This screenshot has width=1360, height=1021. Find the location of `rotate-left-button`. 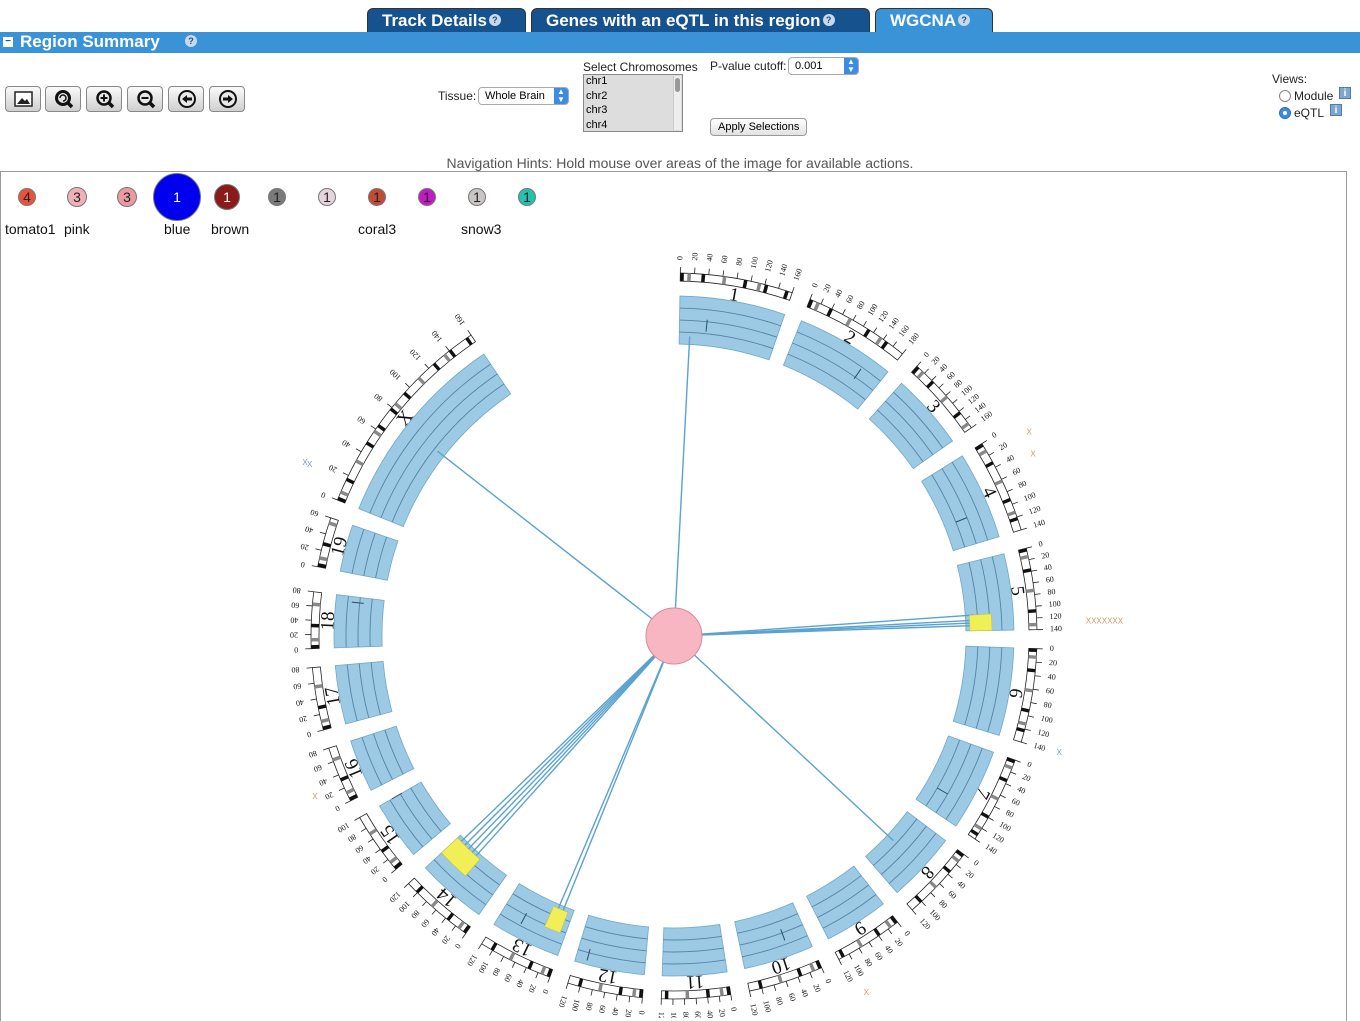

rotate-left-button is located at coordinates (186, 99).